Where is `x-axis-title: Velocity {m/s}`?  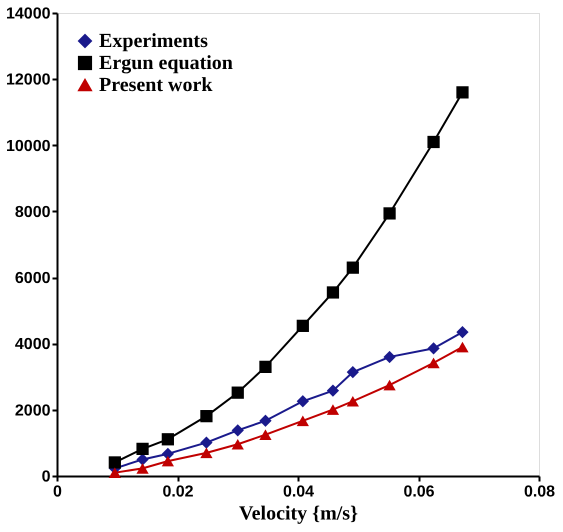
x-axis-title: Velocity {m/s} is located at coordinates (298, 513).